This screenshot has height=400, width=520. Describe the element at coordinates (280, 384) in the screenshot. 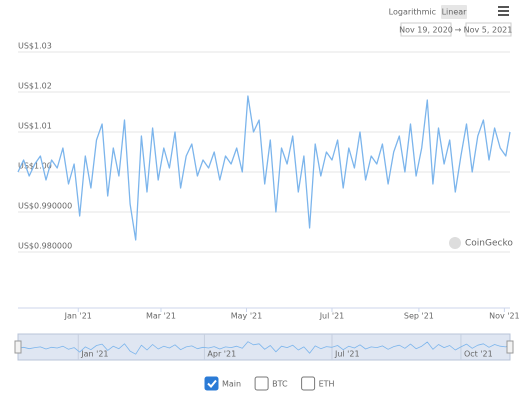

I see `legend-label: BTC` at that location.